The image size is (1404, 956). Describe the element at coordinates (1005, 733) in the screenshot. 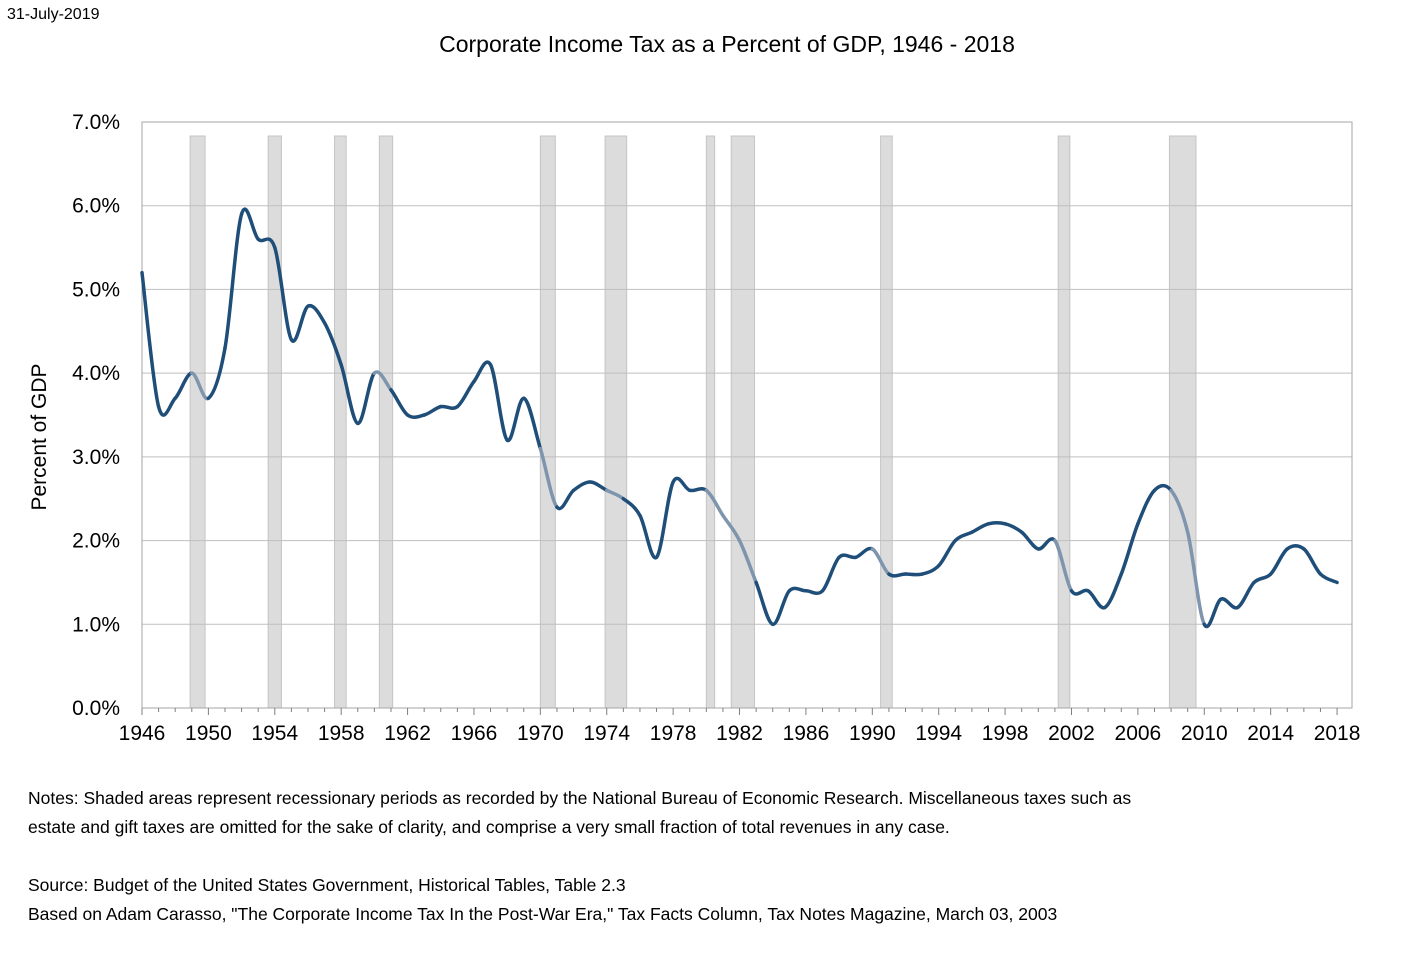

I see `x-tick-label: 1998` at that location.